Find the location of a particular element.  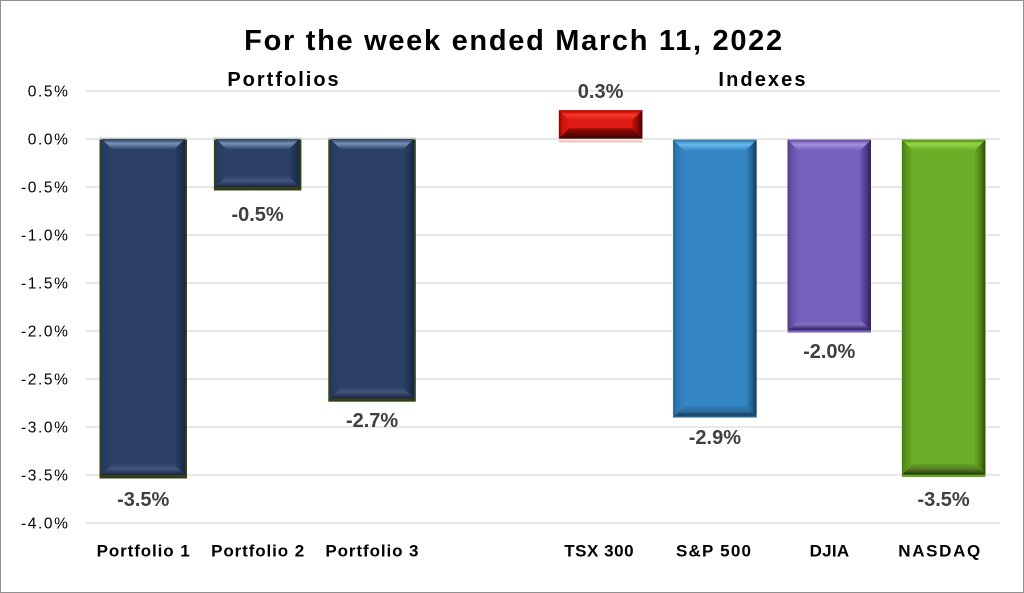

svg-text: 0.0% is located at coordinates (49, 140).